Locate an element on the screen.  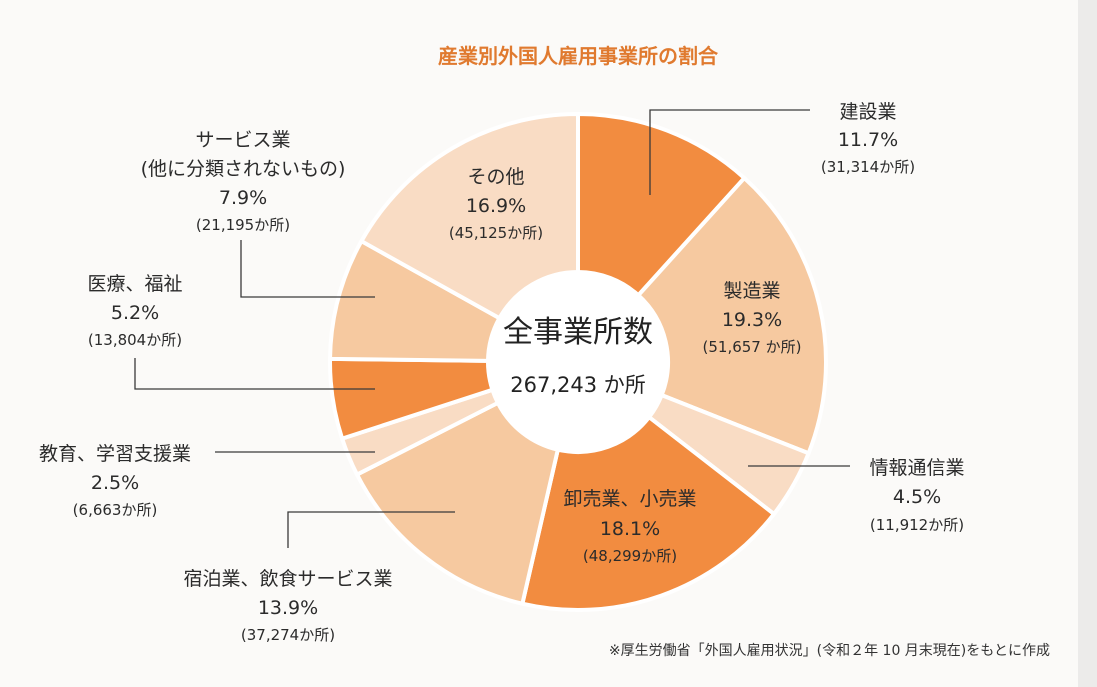
label-other-percent: 16.9% is located at coordinates (496, 206).